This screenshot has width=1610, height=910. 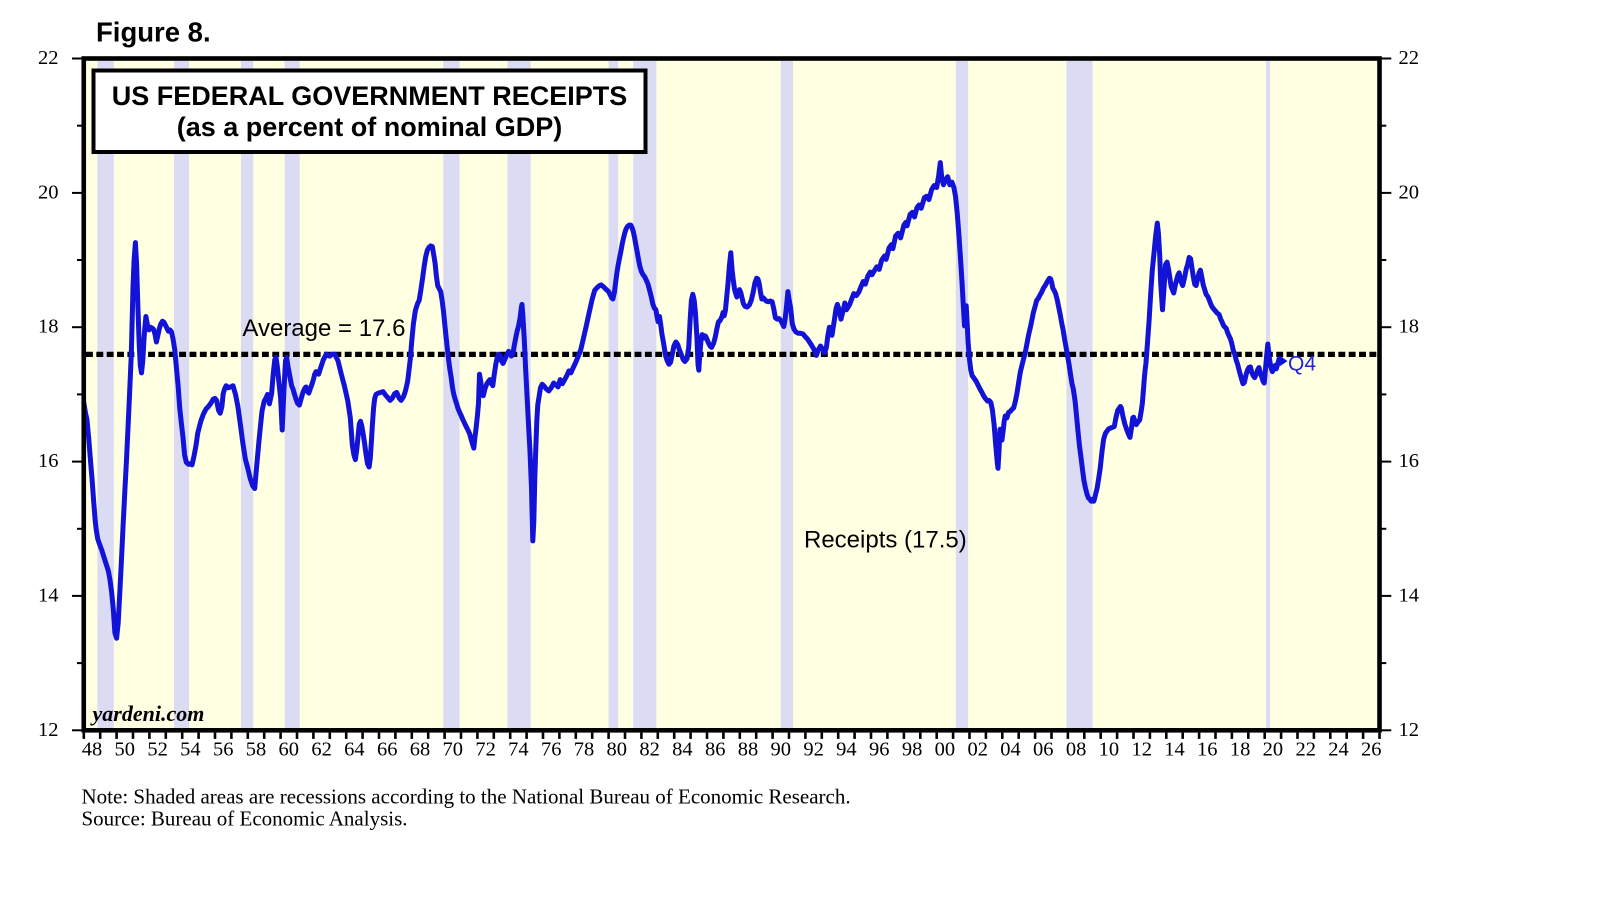 What do you see at coordinates (370, 96) in the screenshot?
I see `svg-text: US FEDERAL GOVERNMENT RECEIPTS` at bounding box center [370, 96].